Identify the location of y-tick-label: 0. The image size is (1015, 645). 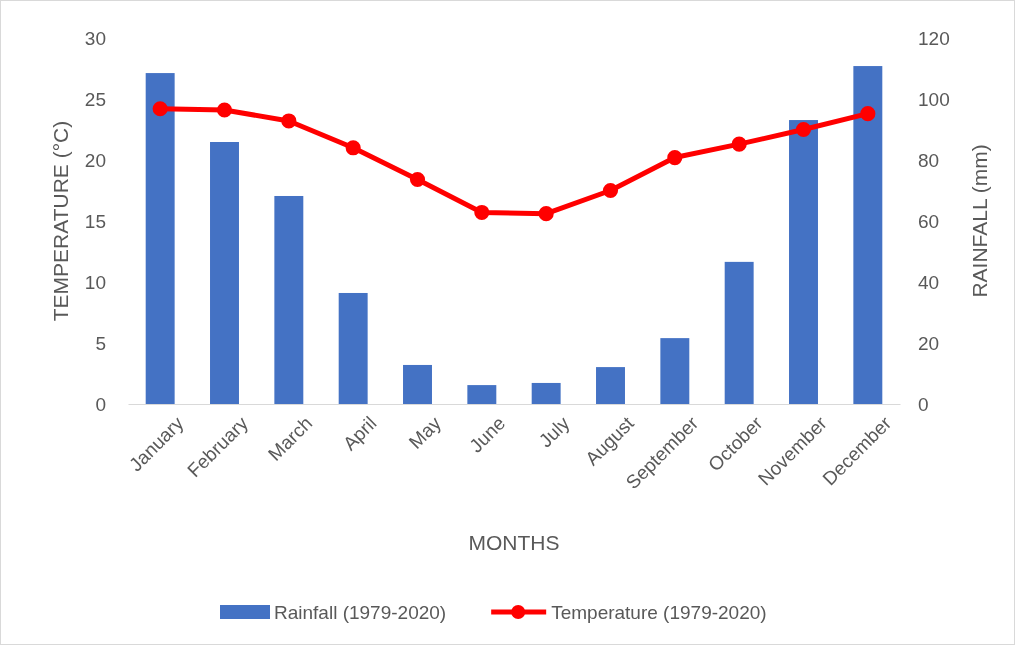
(100, 404).